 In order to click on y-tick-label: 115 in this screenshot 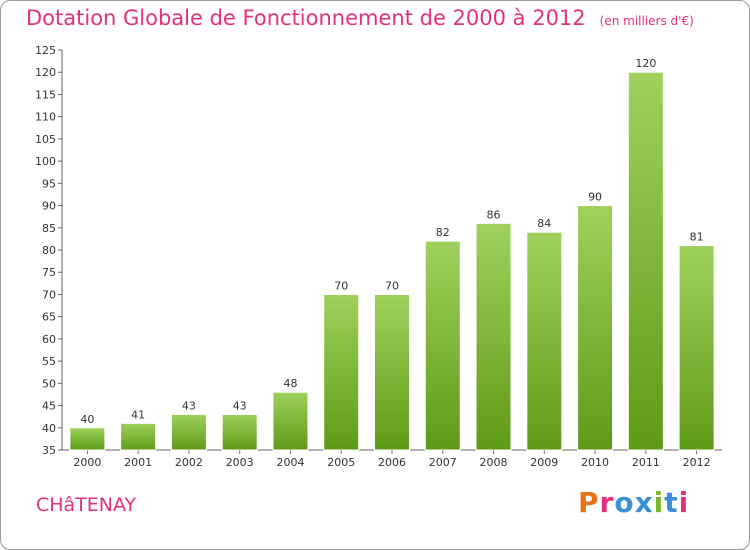, I will do `click(45, 94)`.